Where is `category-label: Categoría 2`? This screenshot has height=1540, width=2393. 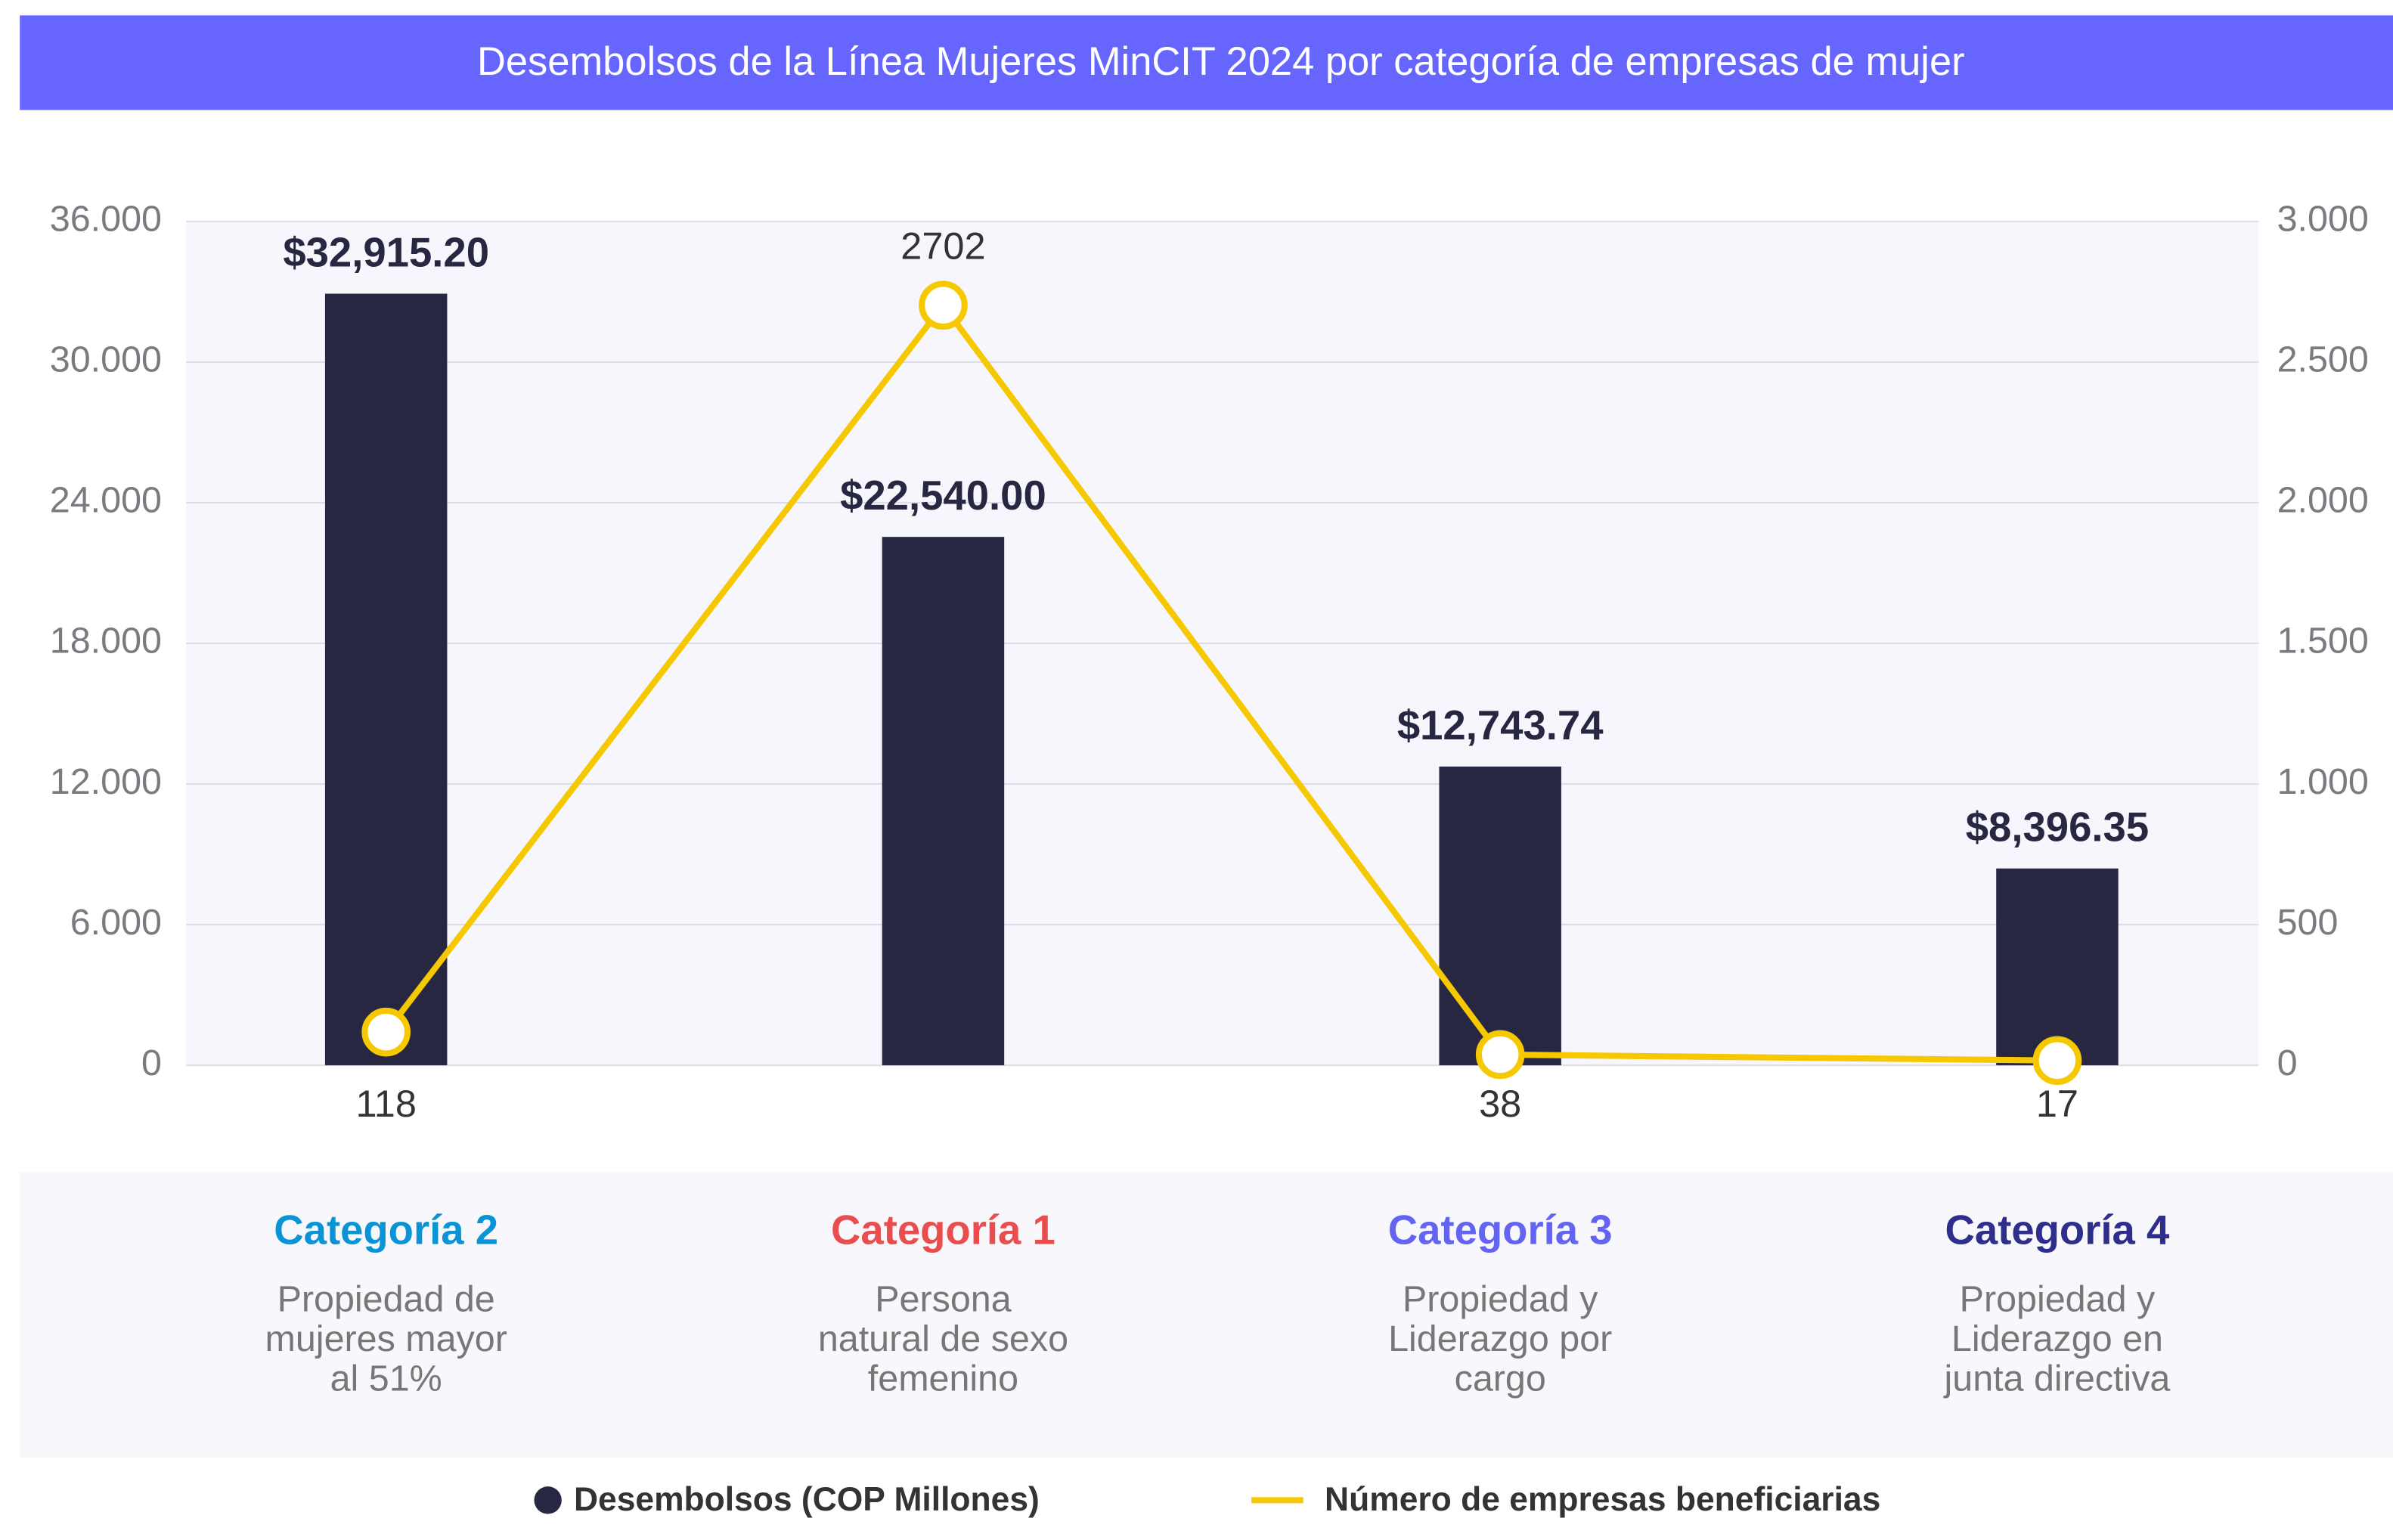
category-label: Categoría 2 is located at coordinates (386, 1230).